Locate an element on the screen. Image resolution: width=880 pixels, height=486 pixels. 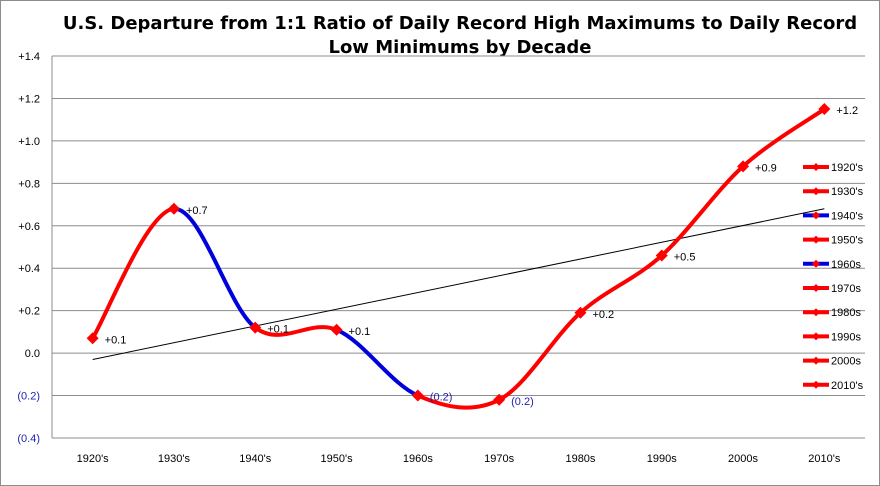
legend-label: 1990s is located at coordinates (846, 337).